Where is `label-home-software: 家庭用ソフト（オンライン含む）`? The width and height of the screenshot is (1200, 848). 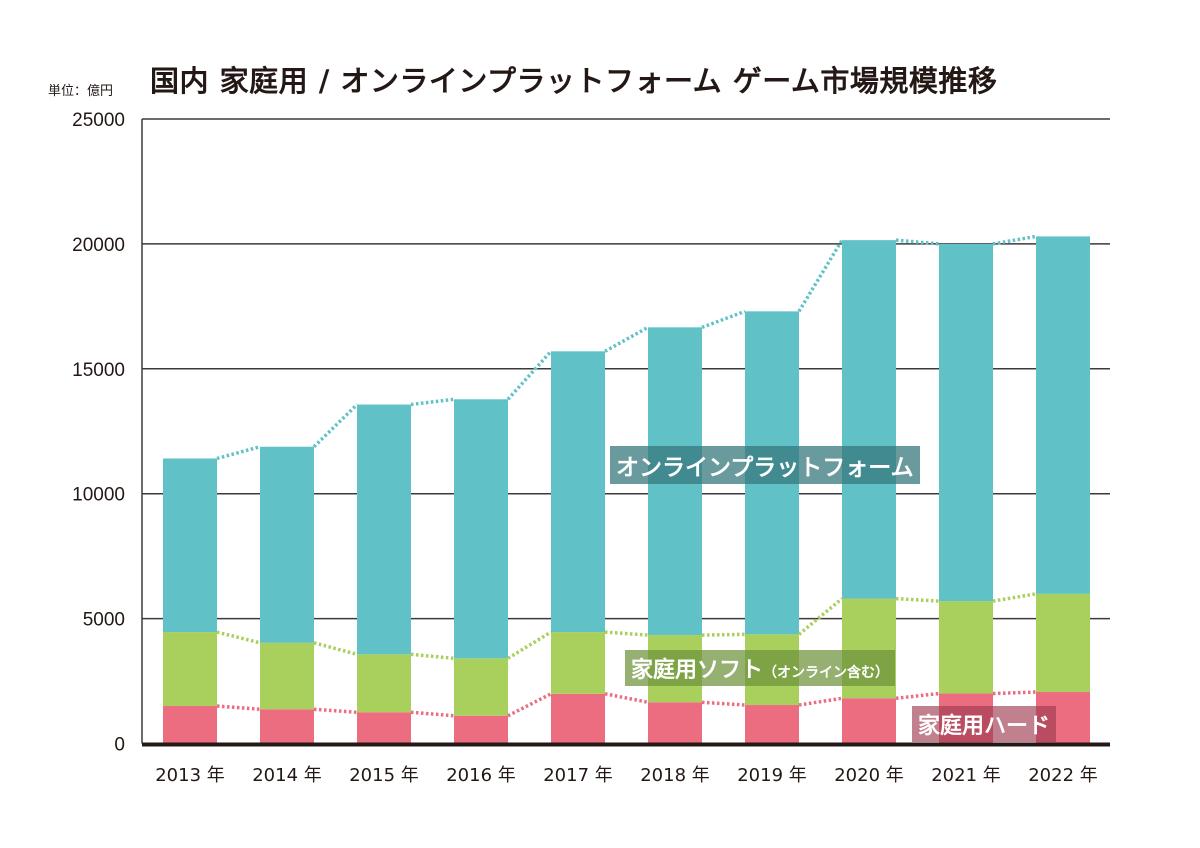
label-home-software: 家庭用ソフト（オンライン含む） is located at coordinates (760, 668).